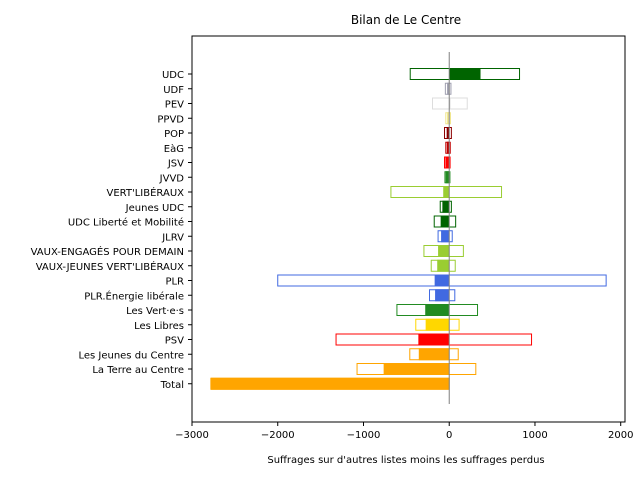 The image size is (640, 480). I want to click on y-tick-label: VAUX-ENGAGÉS POUR DEMAIN, so click(107, 251).